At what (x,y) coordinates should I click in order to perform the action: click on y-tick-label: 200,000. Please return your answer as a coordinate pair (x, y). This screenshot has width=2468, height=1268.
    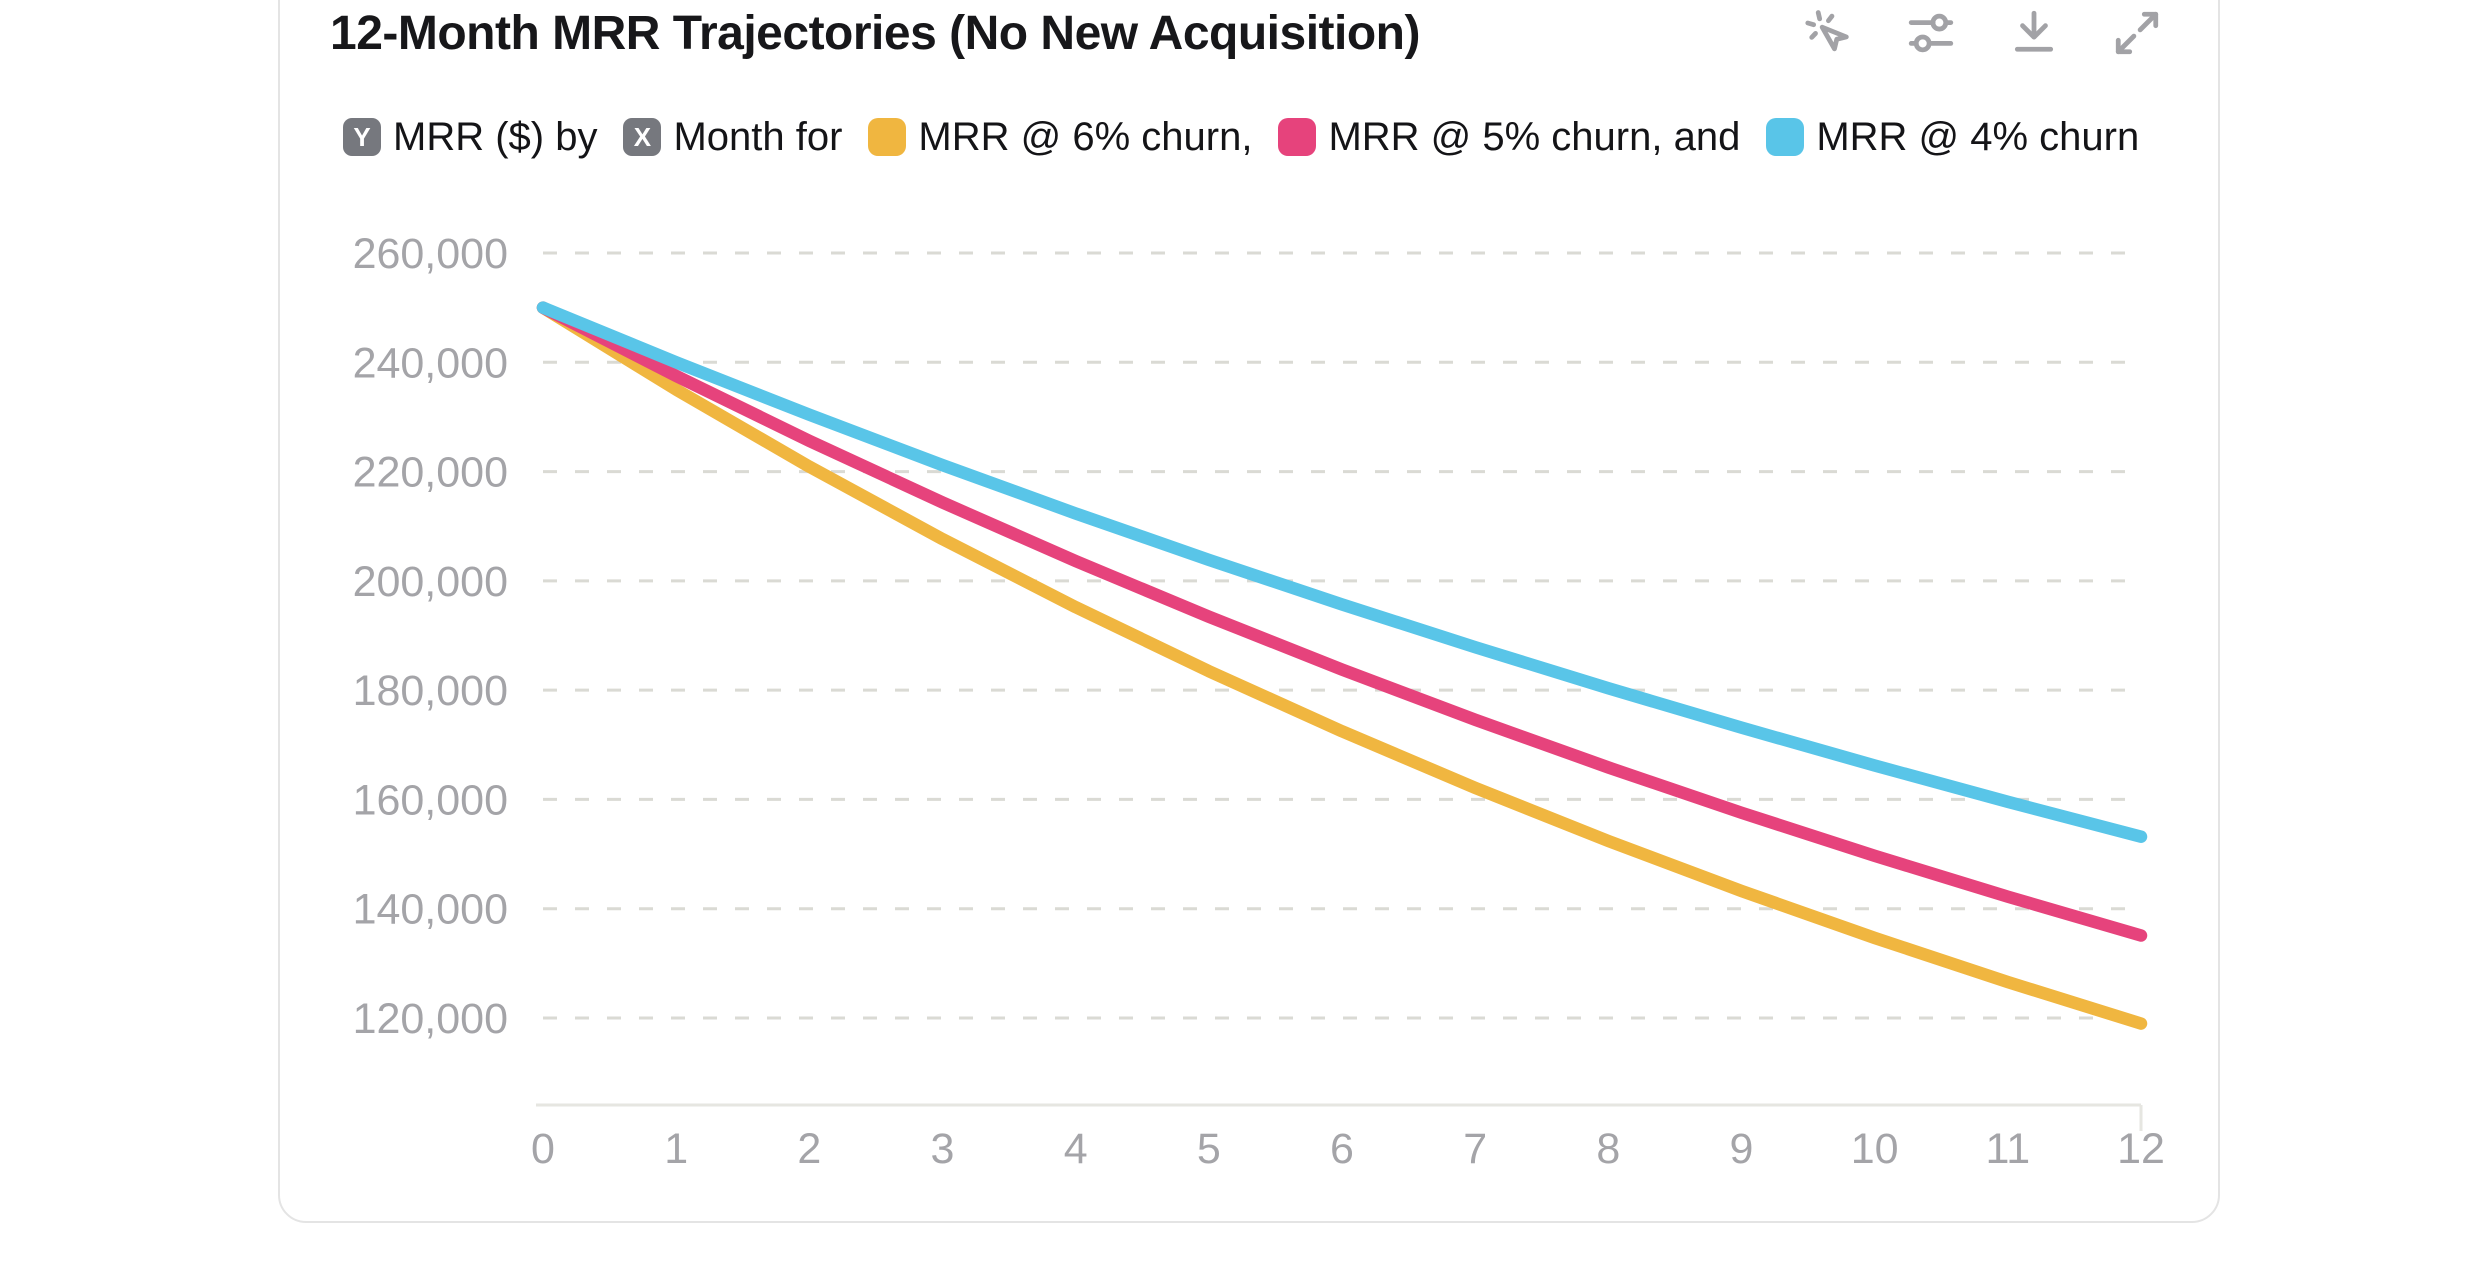
    Looking at the image, I should click on (430, 582).